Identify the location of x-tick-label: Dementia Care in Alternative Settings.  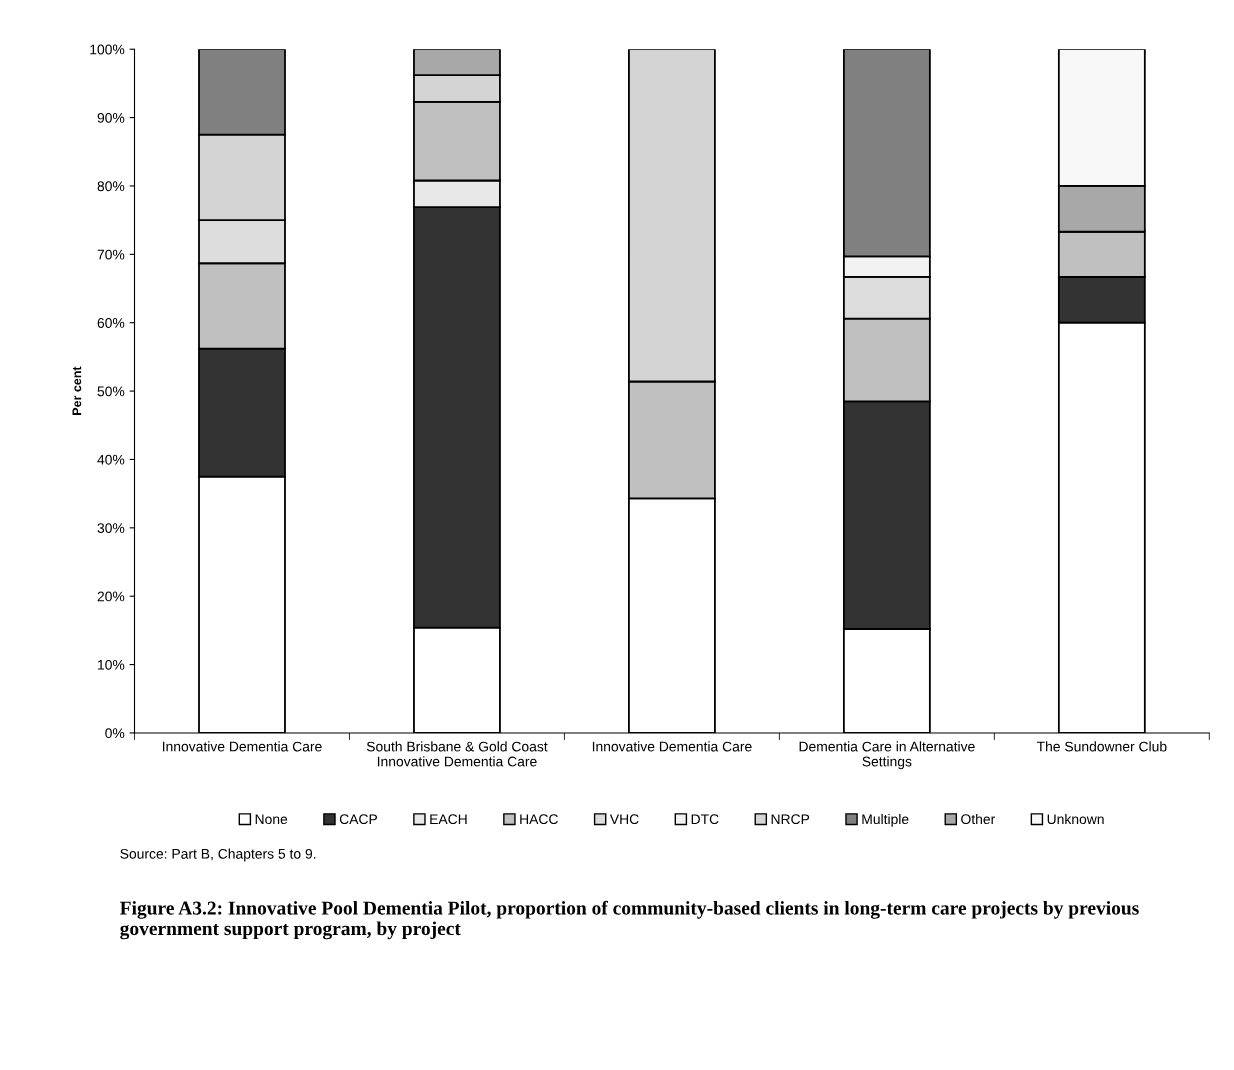
(887, 755).